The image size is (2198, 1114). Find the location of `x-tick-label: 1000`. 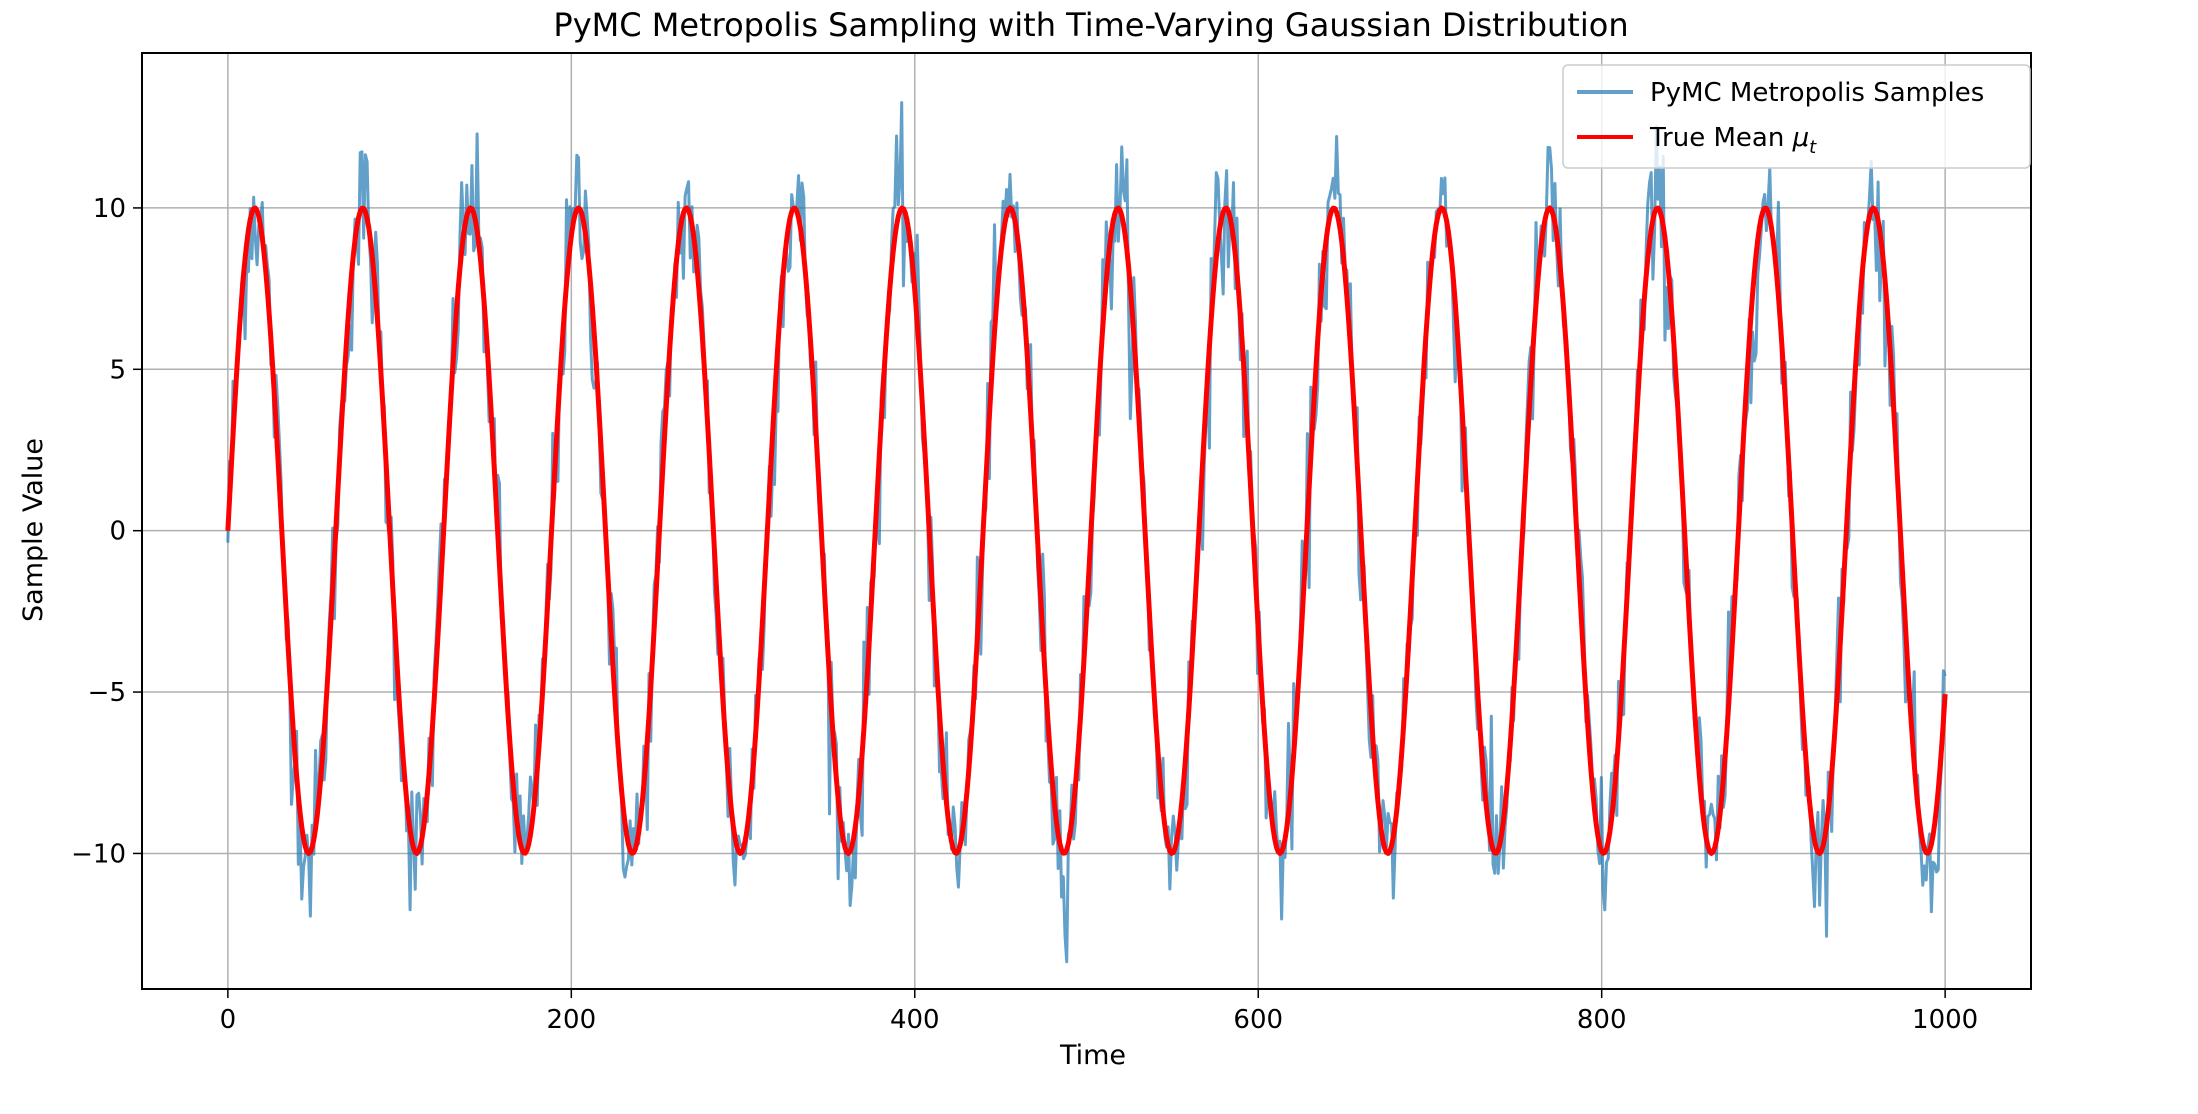

x-tick-label: 1000 is located at coordinates (1945, 1020).